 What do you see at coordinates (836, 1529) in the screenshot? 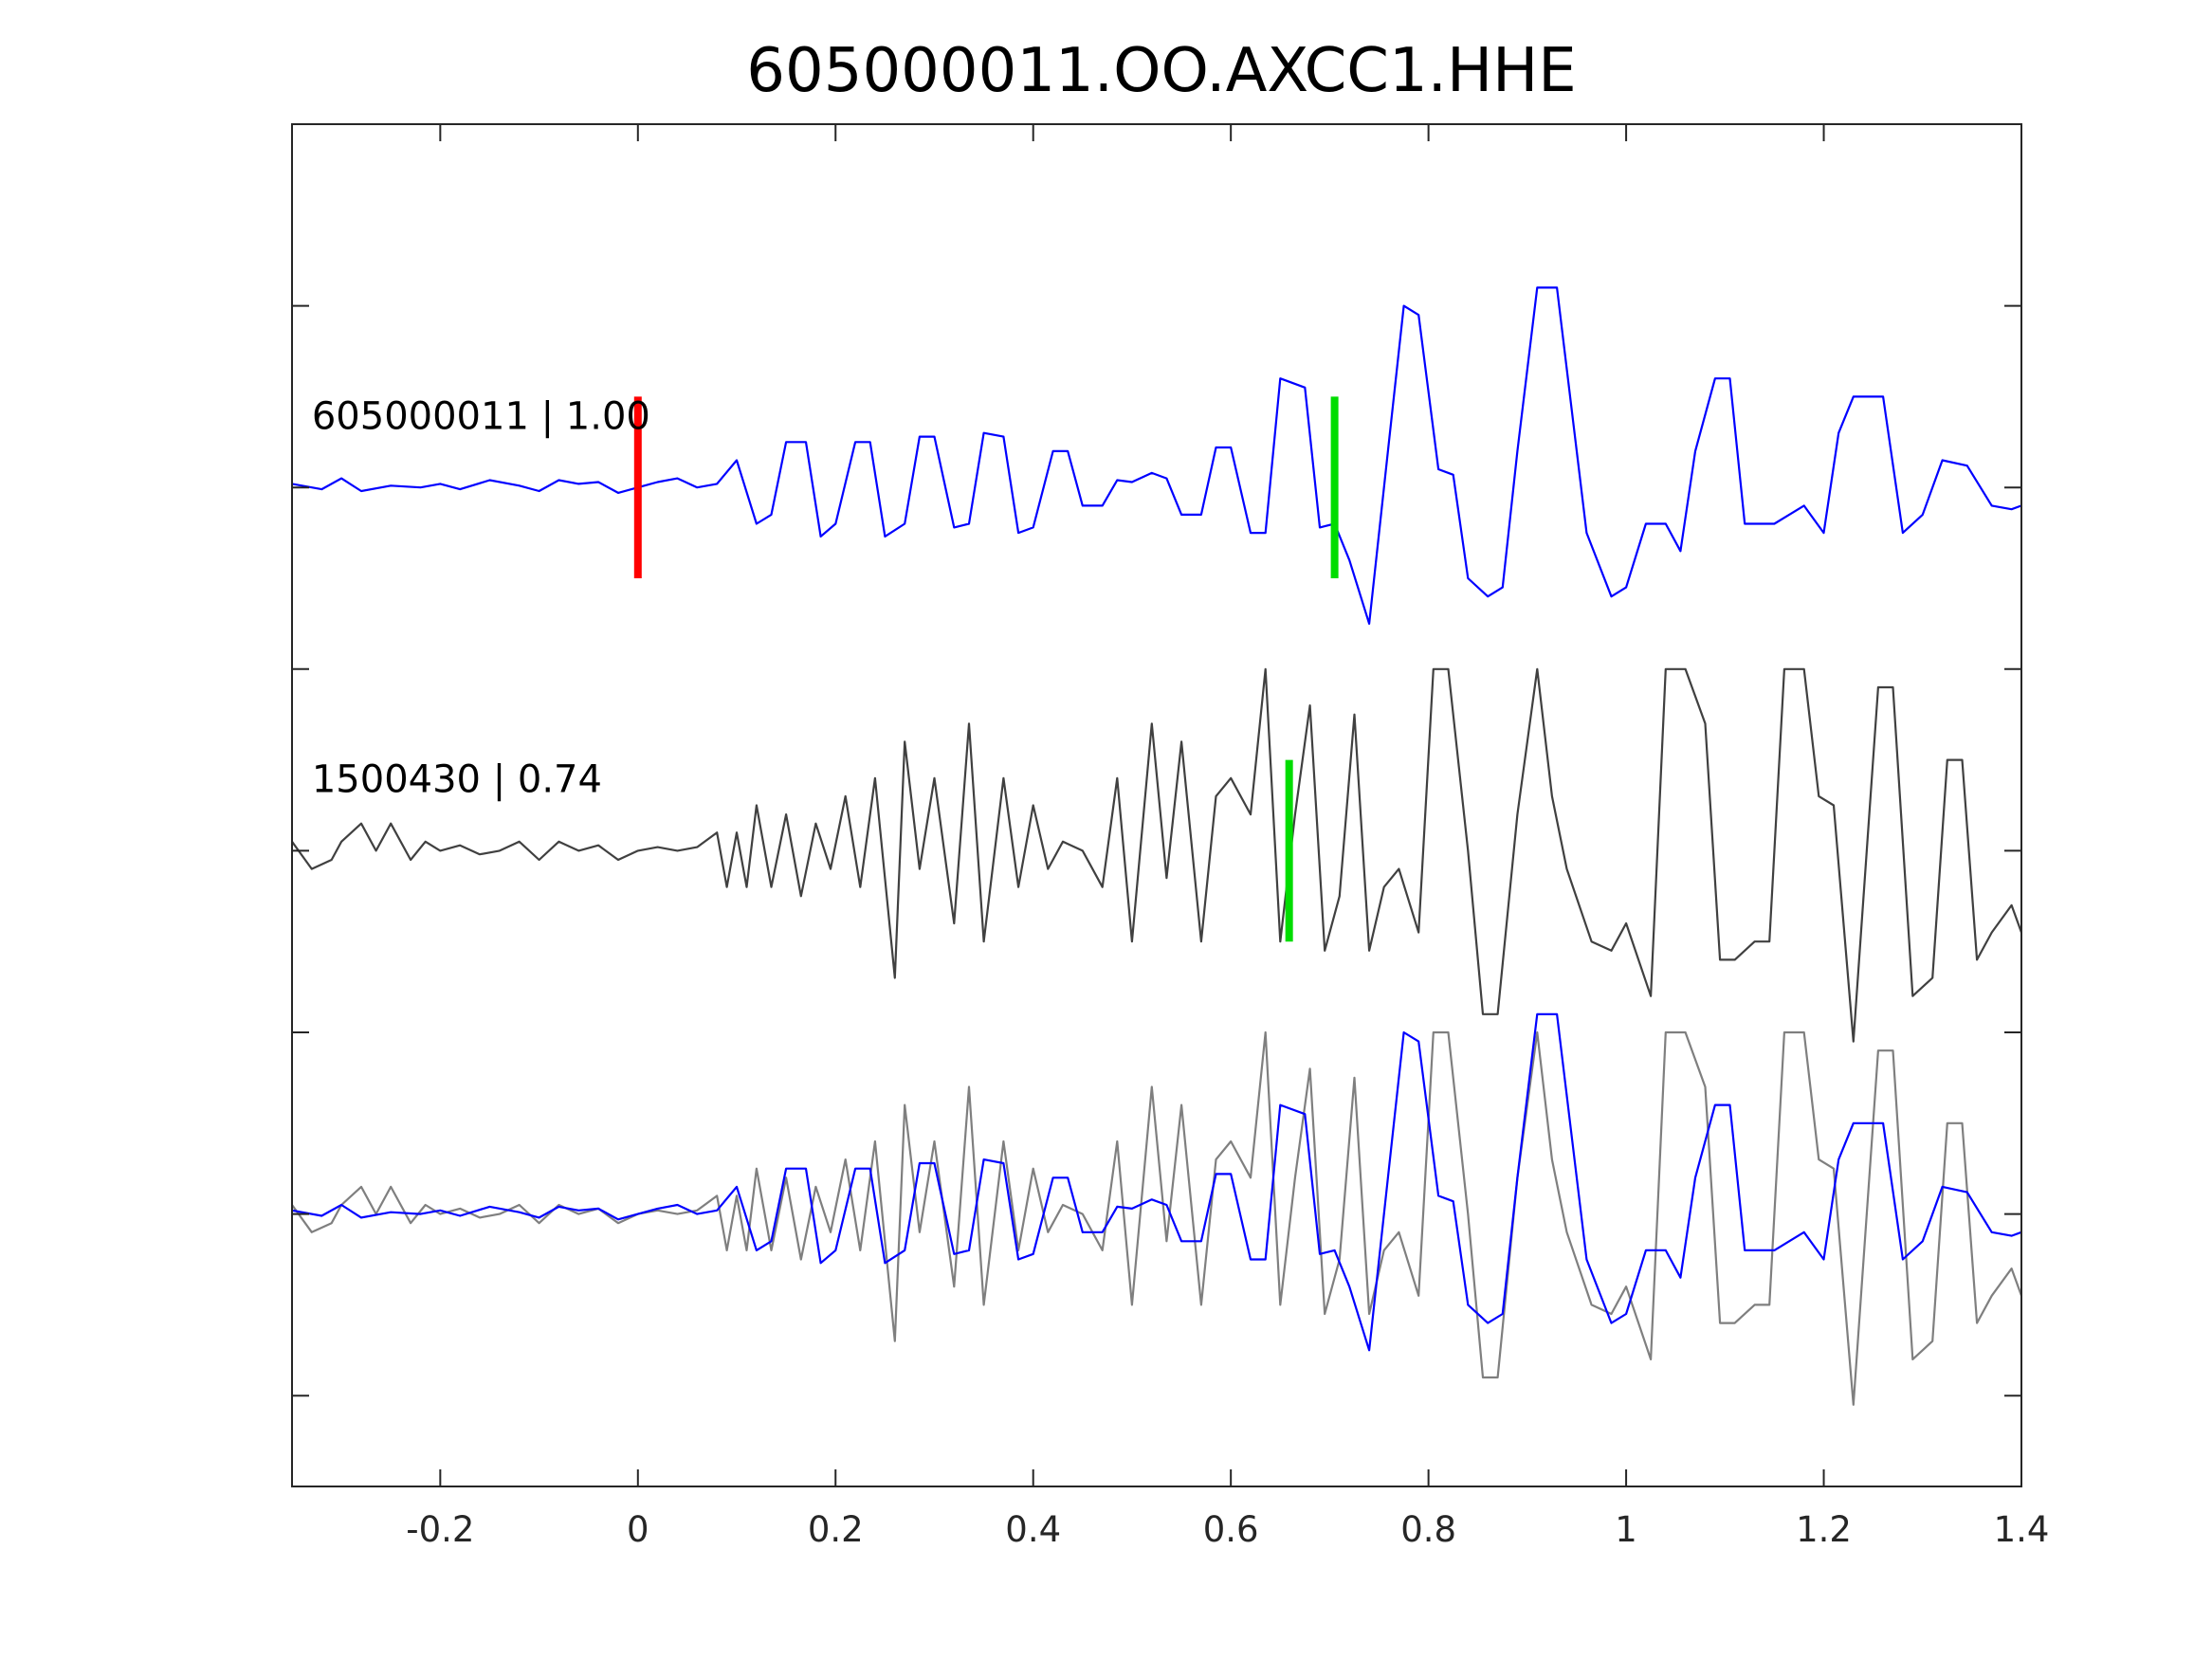
I see `x-tick-label: 0.2` at bounding box center [836, 1529].